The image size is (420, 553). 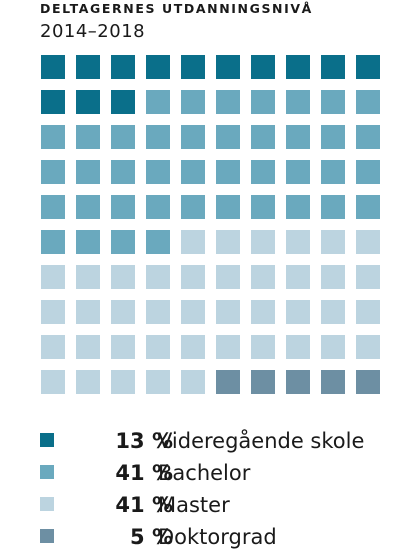 I want to click on legend-percent: 41 %, so click(x=144, y=473).